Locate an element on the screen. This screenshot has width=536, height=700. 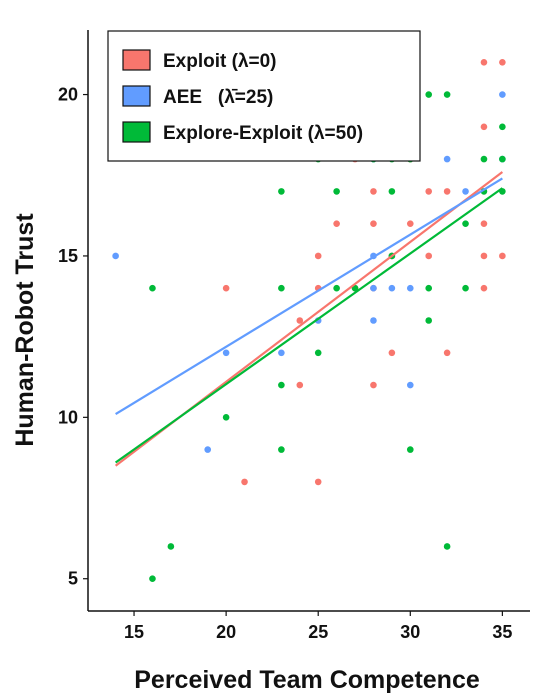
y-tick-label: 20 is located at coordinates (68, 95).